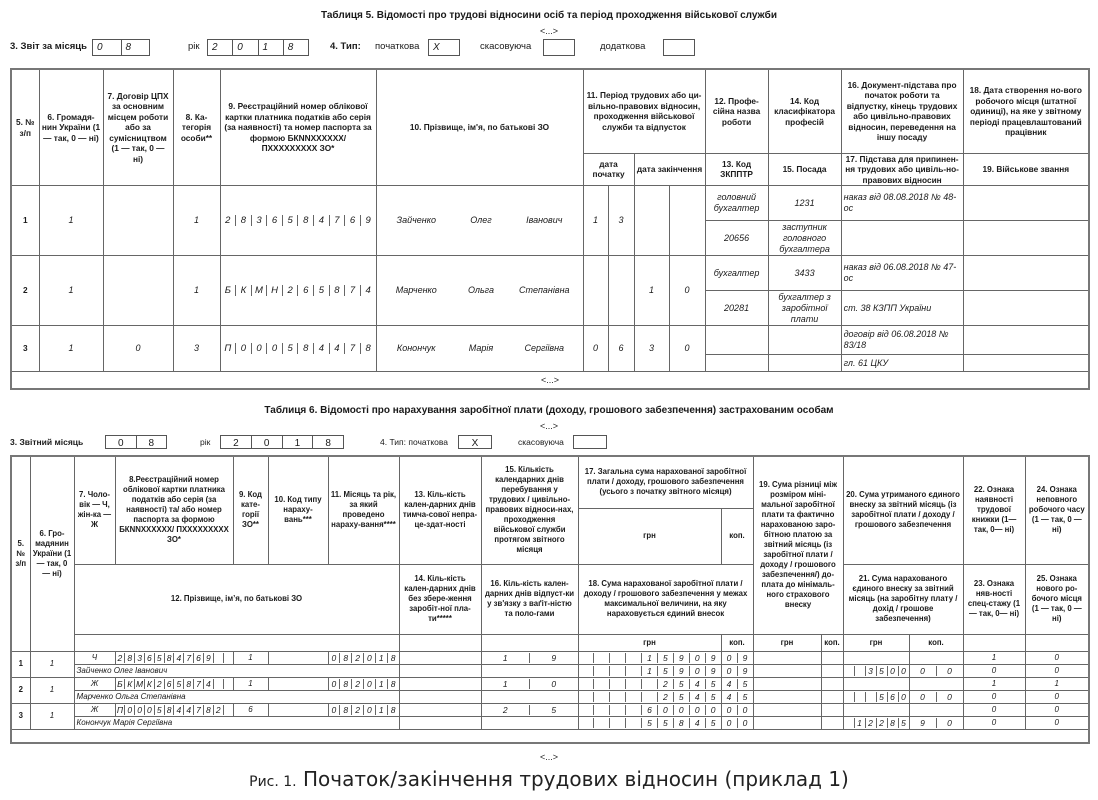 Image resolution: width=1098 pixels, height=800 pixels. What do you see at coordinates (250, 709) in the screenshot?
I see `category-code-cell: 6` at bounding box center [250, 709].